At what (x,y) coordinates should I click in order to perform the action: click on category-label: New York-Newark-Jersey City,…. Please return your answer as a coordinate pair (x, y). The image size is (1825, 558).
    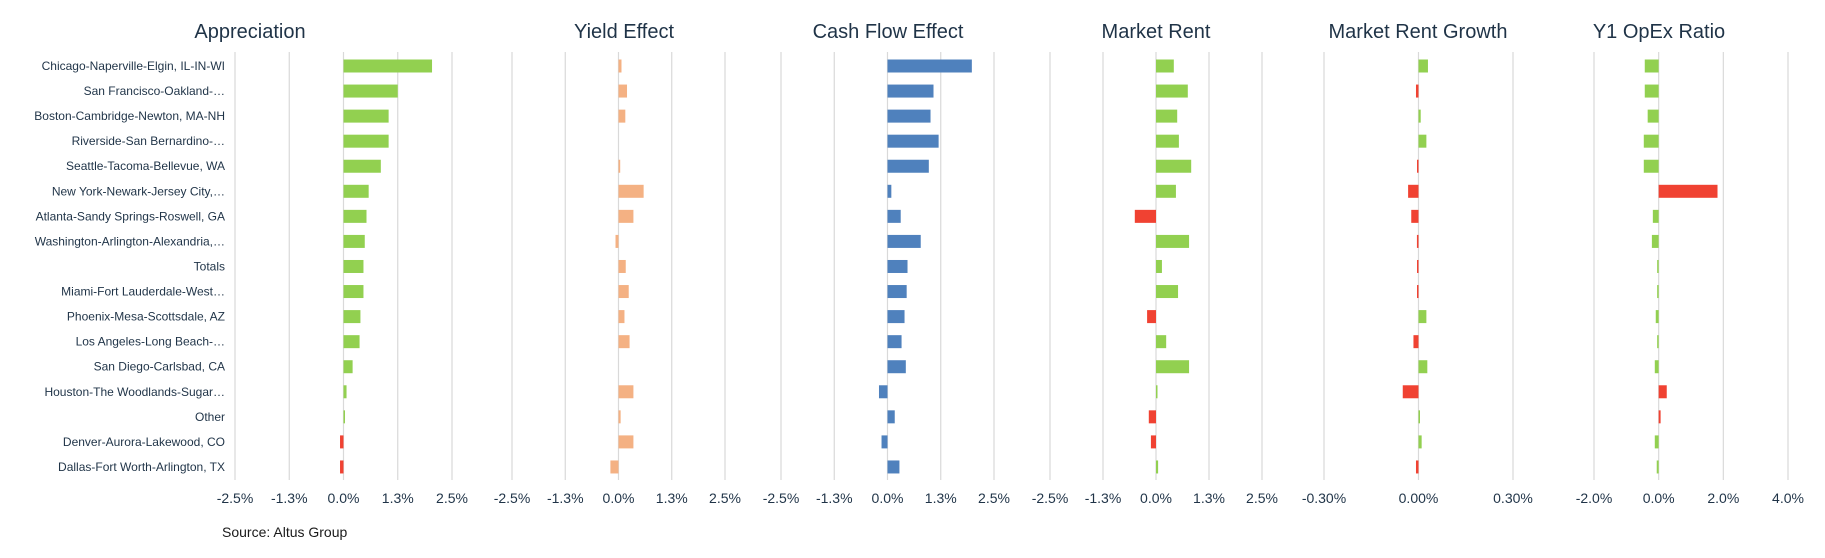
    Looking at the image, I should click on (138, 191).